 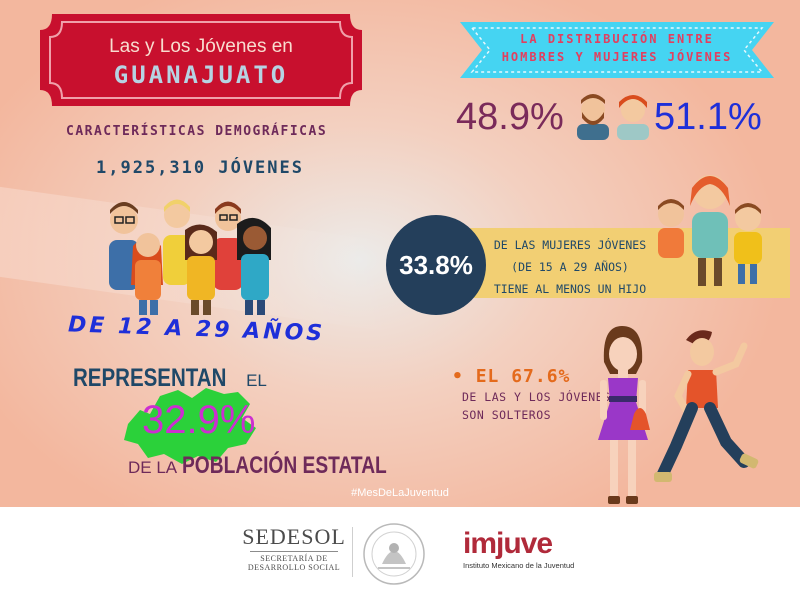 What do you see at coordinates (671, 239) in the screenshot?
I see `child-left-figure` at bounding box center [671, 239].